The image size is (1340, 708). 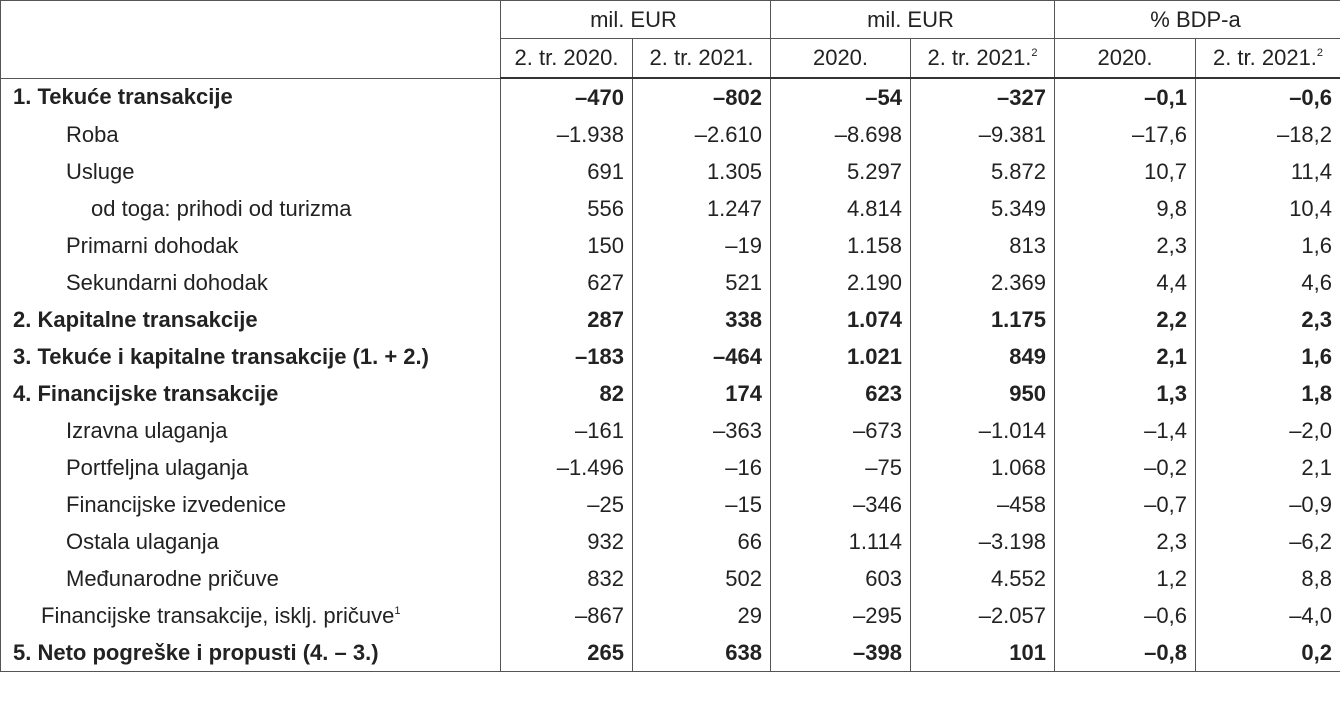 What do you see at coordinates (1267, 430) in the screenshot?
I see `value-cell: –2,0` at bounding box center [1267, 430].